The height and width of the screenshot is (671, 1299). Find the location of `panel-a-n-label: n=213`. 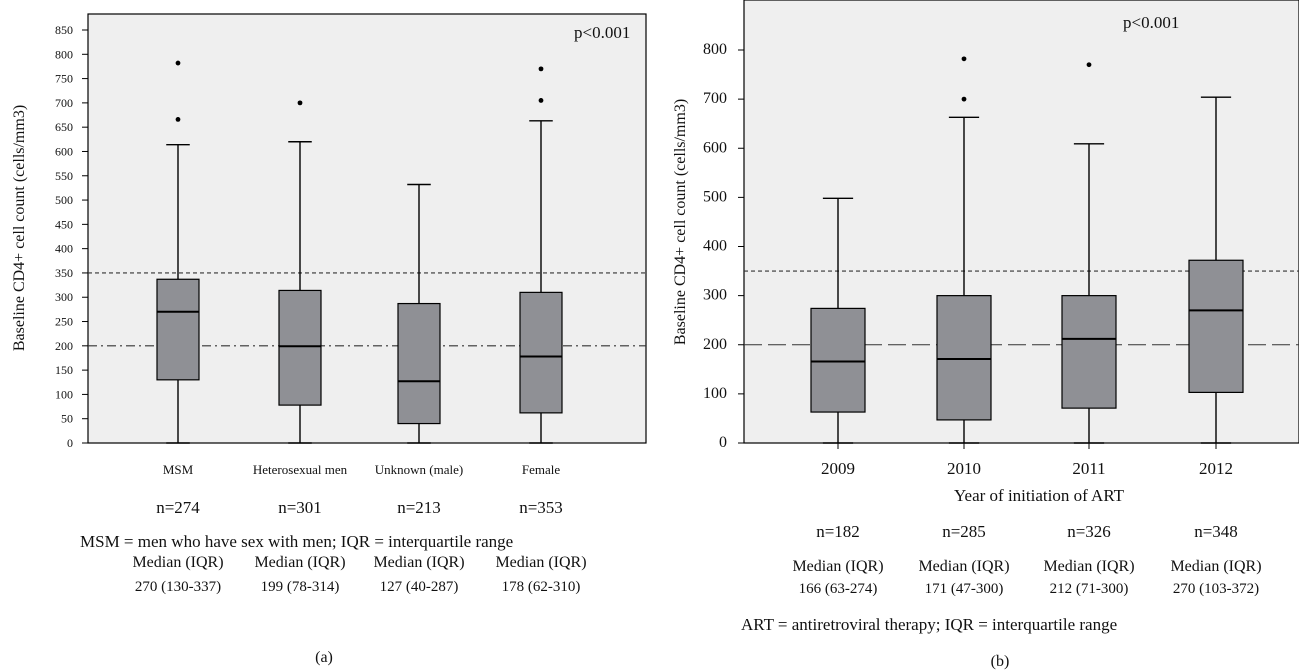

panel-a-n-label: n=213 is located at coordinates (419, 507).